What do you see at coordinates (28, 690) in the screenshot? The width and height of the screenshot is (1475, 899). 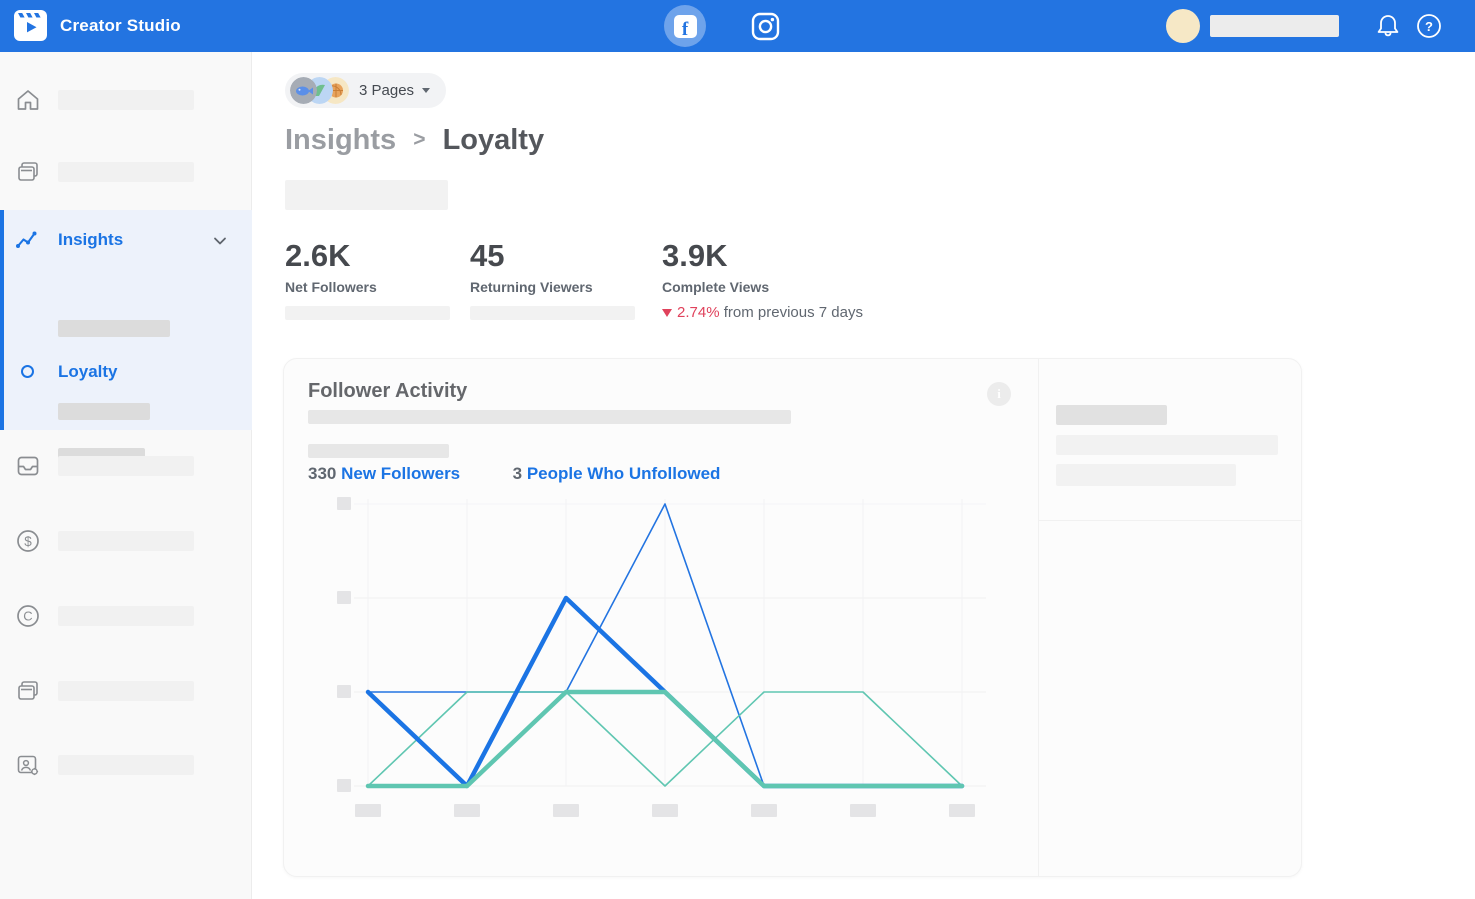 I see `stacked-cards-icon` at bounding box center [28, 690].